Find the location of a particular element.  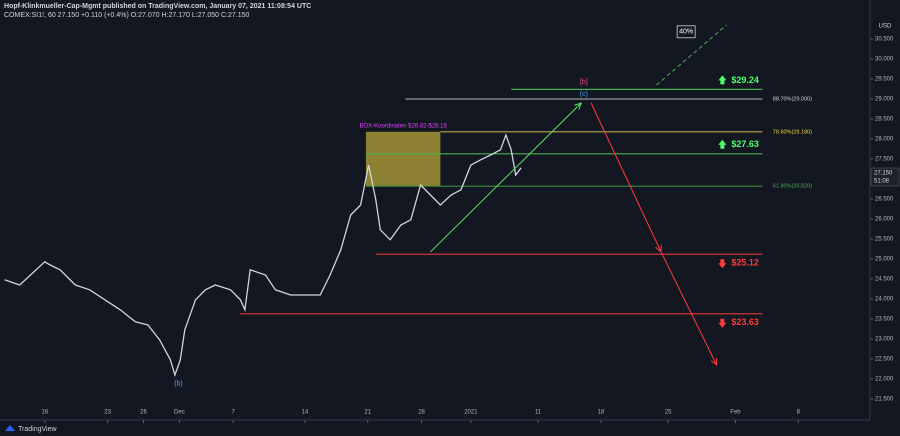

y-tick-label: 22.500 is located at coordinates (884, 360).